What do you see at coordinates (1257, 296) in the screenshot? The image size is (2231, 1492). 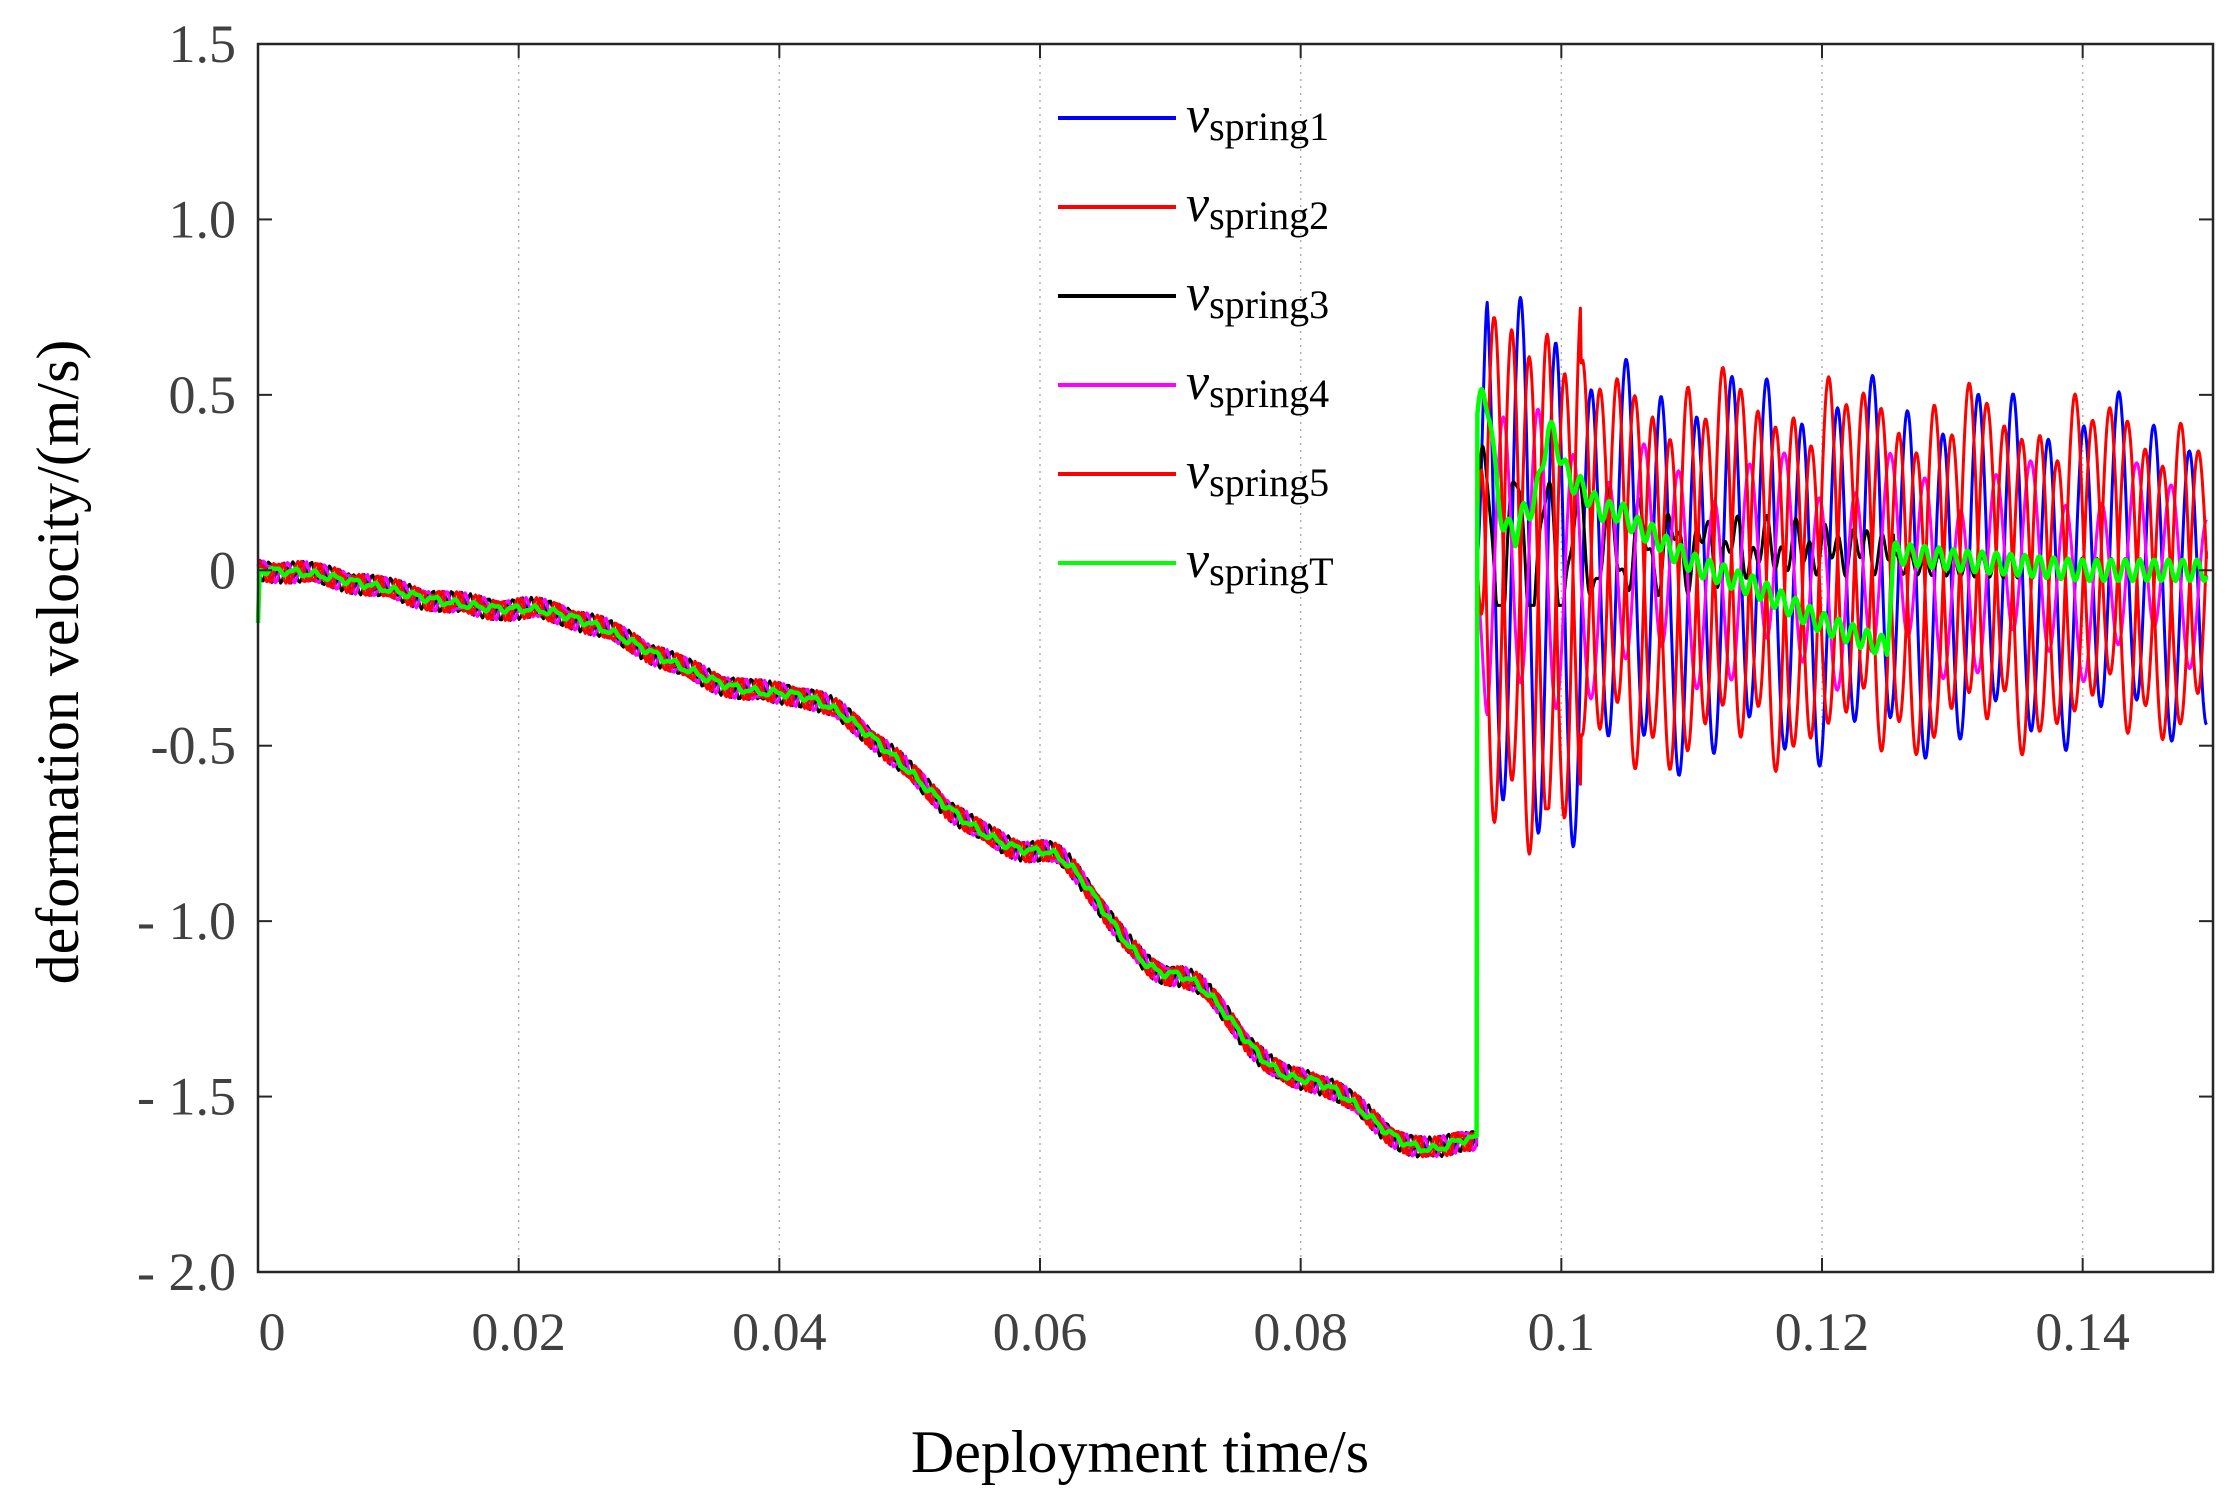 I see `legend-label-spring3: vspring3` at bounding box center [1257, 296].